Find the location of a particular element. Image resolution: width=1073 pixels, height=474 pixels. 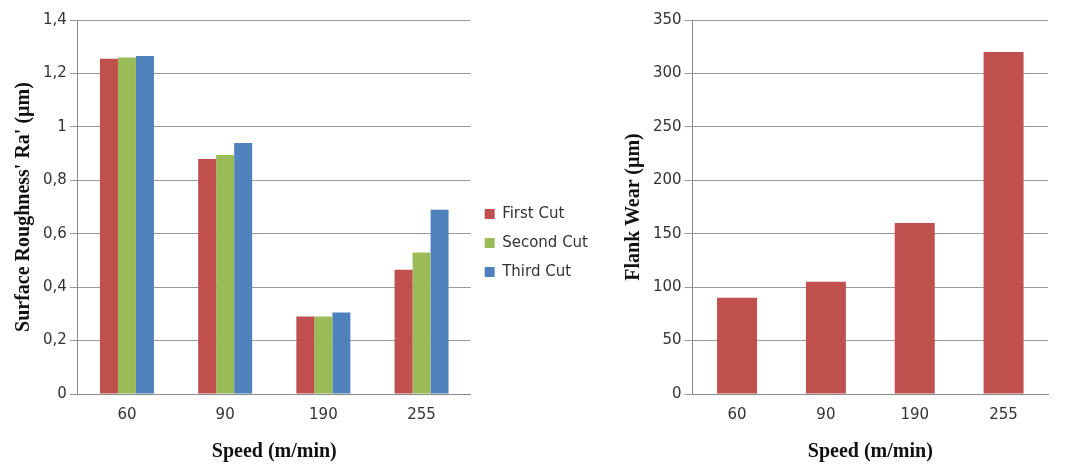

y-tick-label: 0,2 is located at coordinates (55, 339).